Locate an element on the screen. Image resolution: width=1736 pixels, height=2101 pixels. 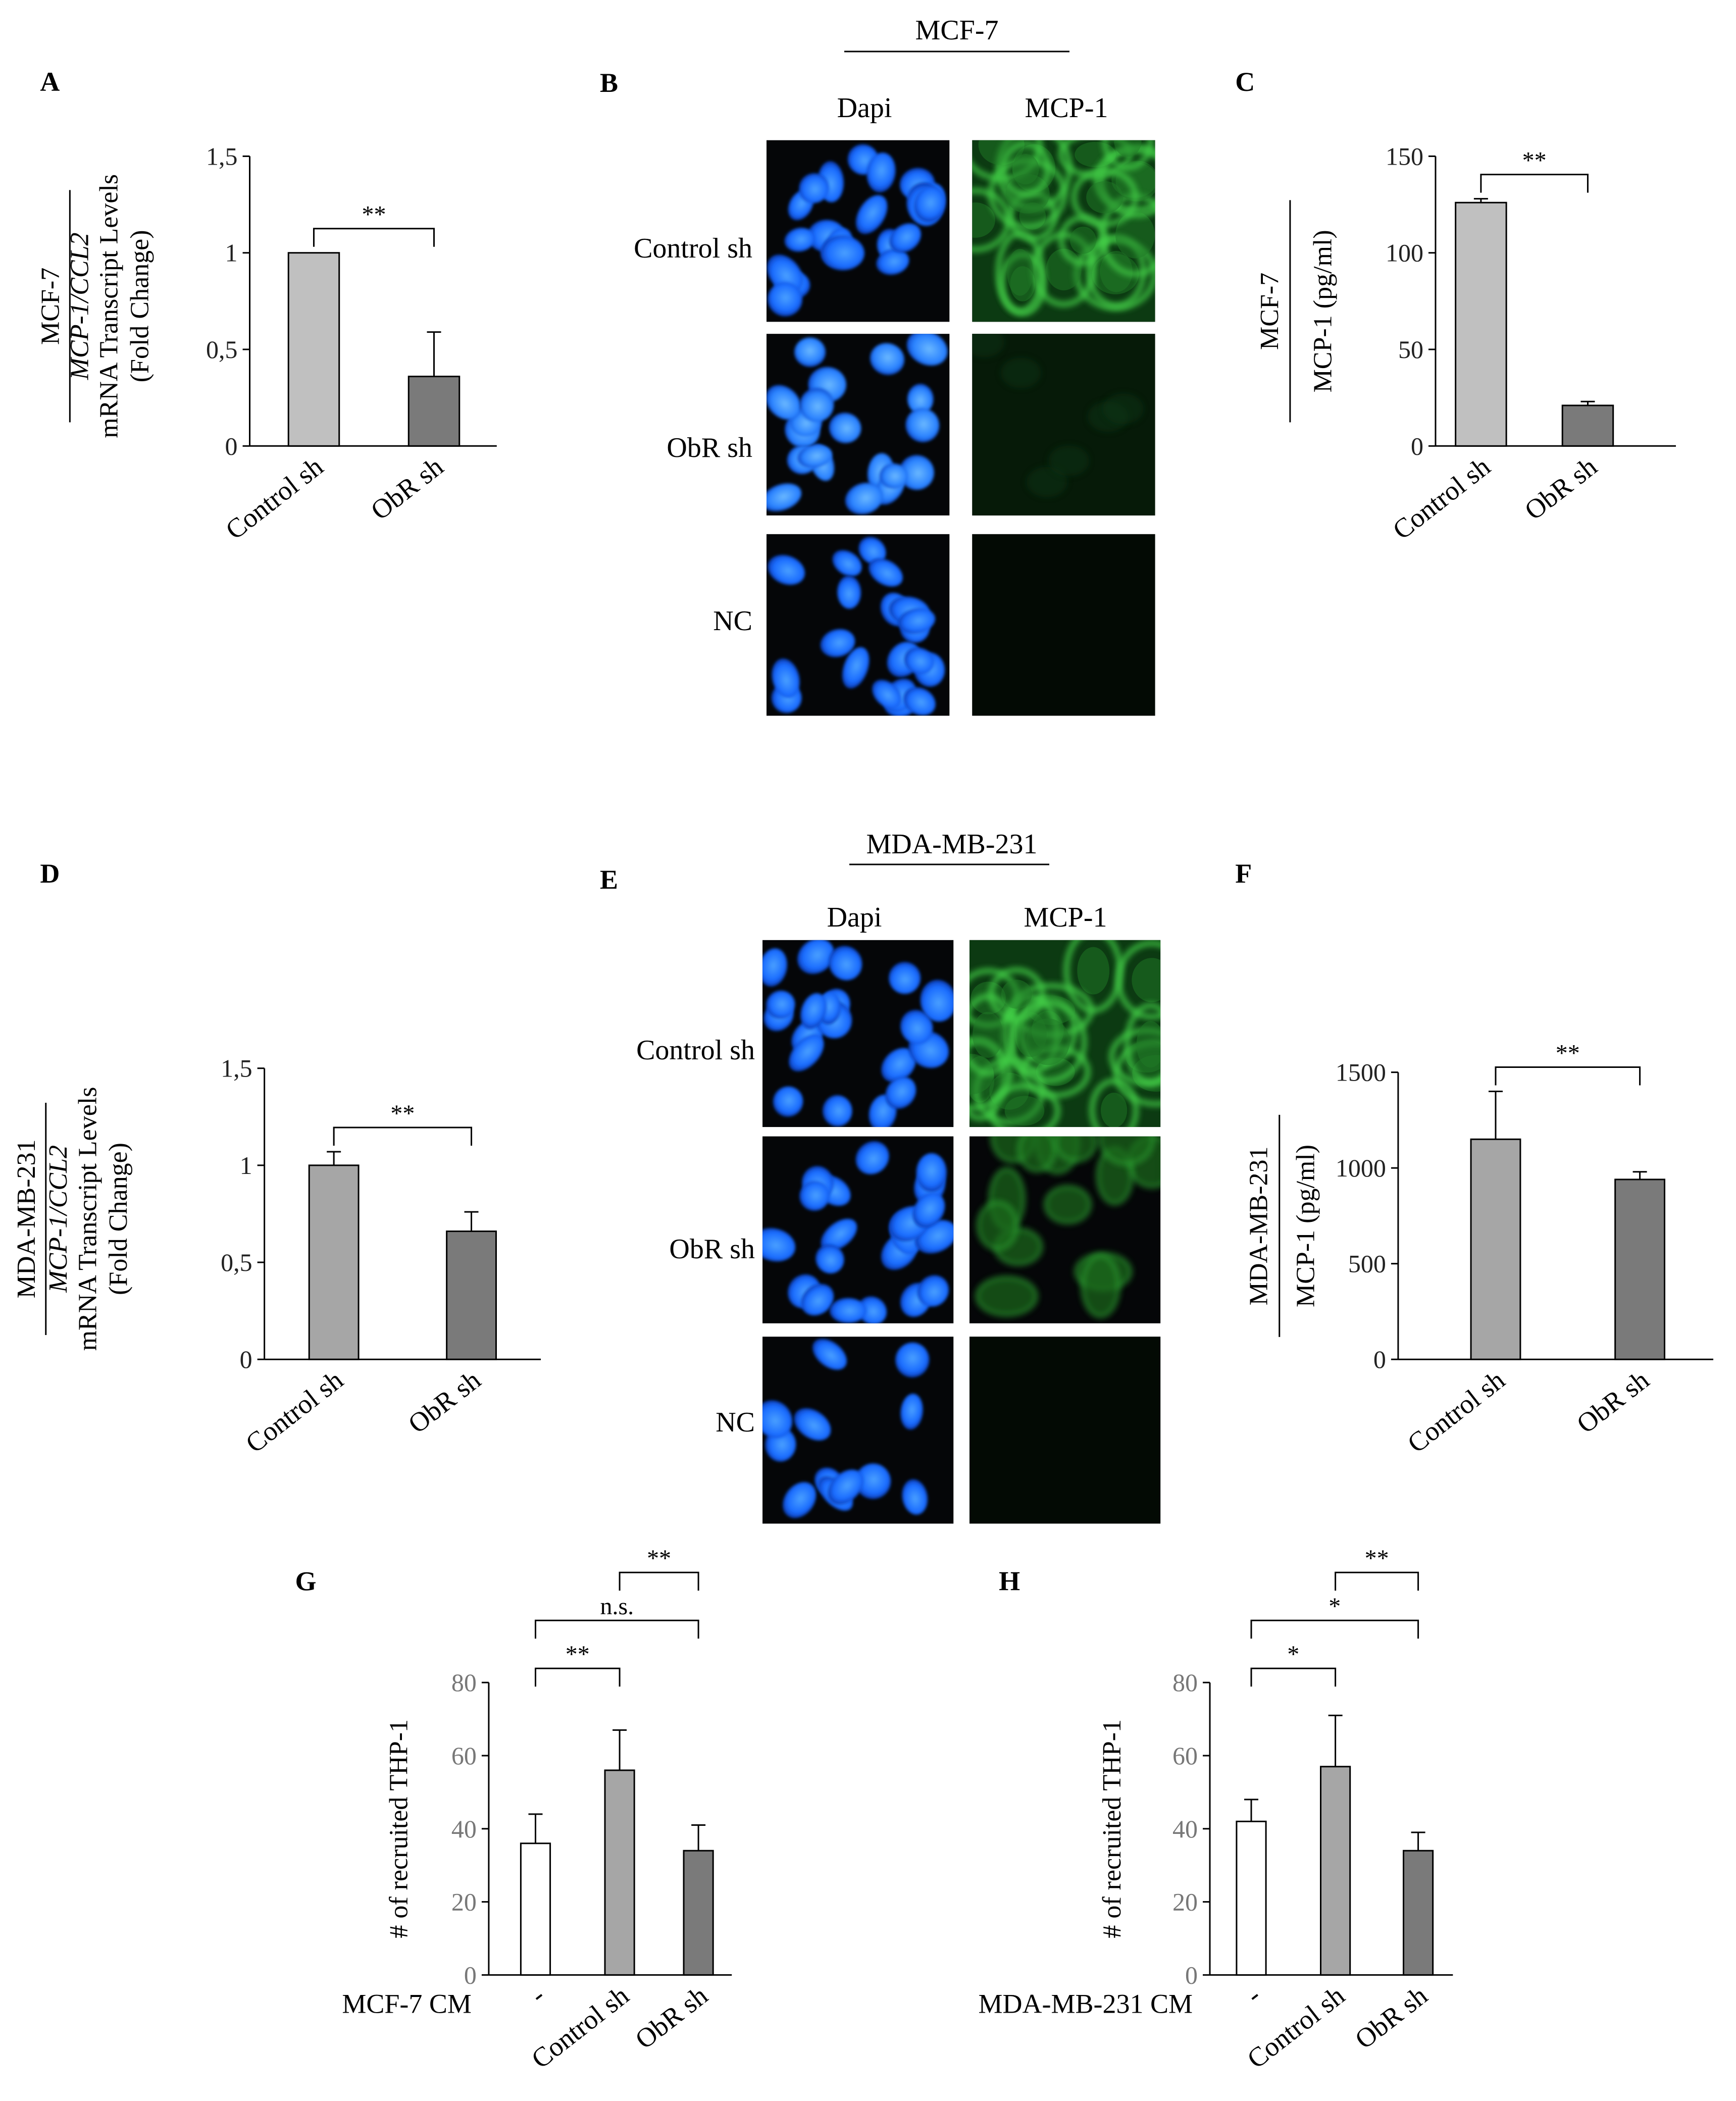
y-tick-label: 1 is located at coordinates (231, 253).